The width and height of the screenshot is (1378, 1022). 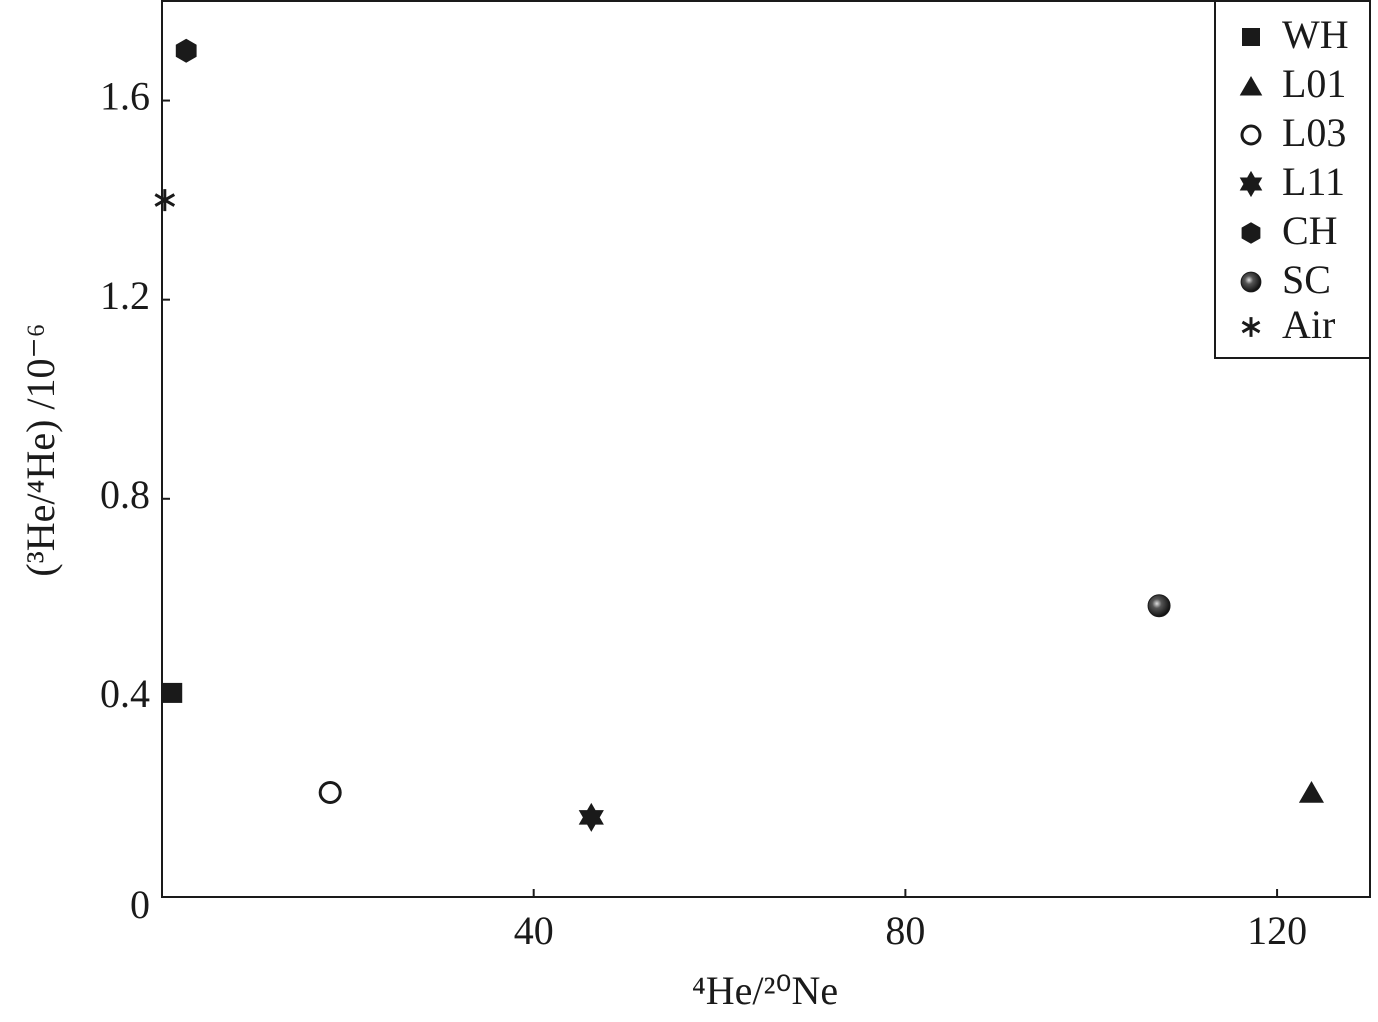 What do you see at coordinates (1277, 930) in the screenshot?
I see `x-tick-label: 120` at bounding box center [1277, 930].